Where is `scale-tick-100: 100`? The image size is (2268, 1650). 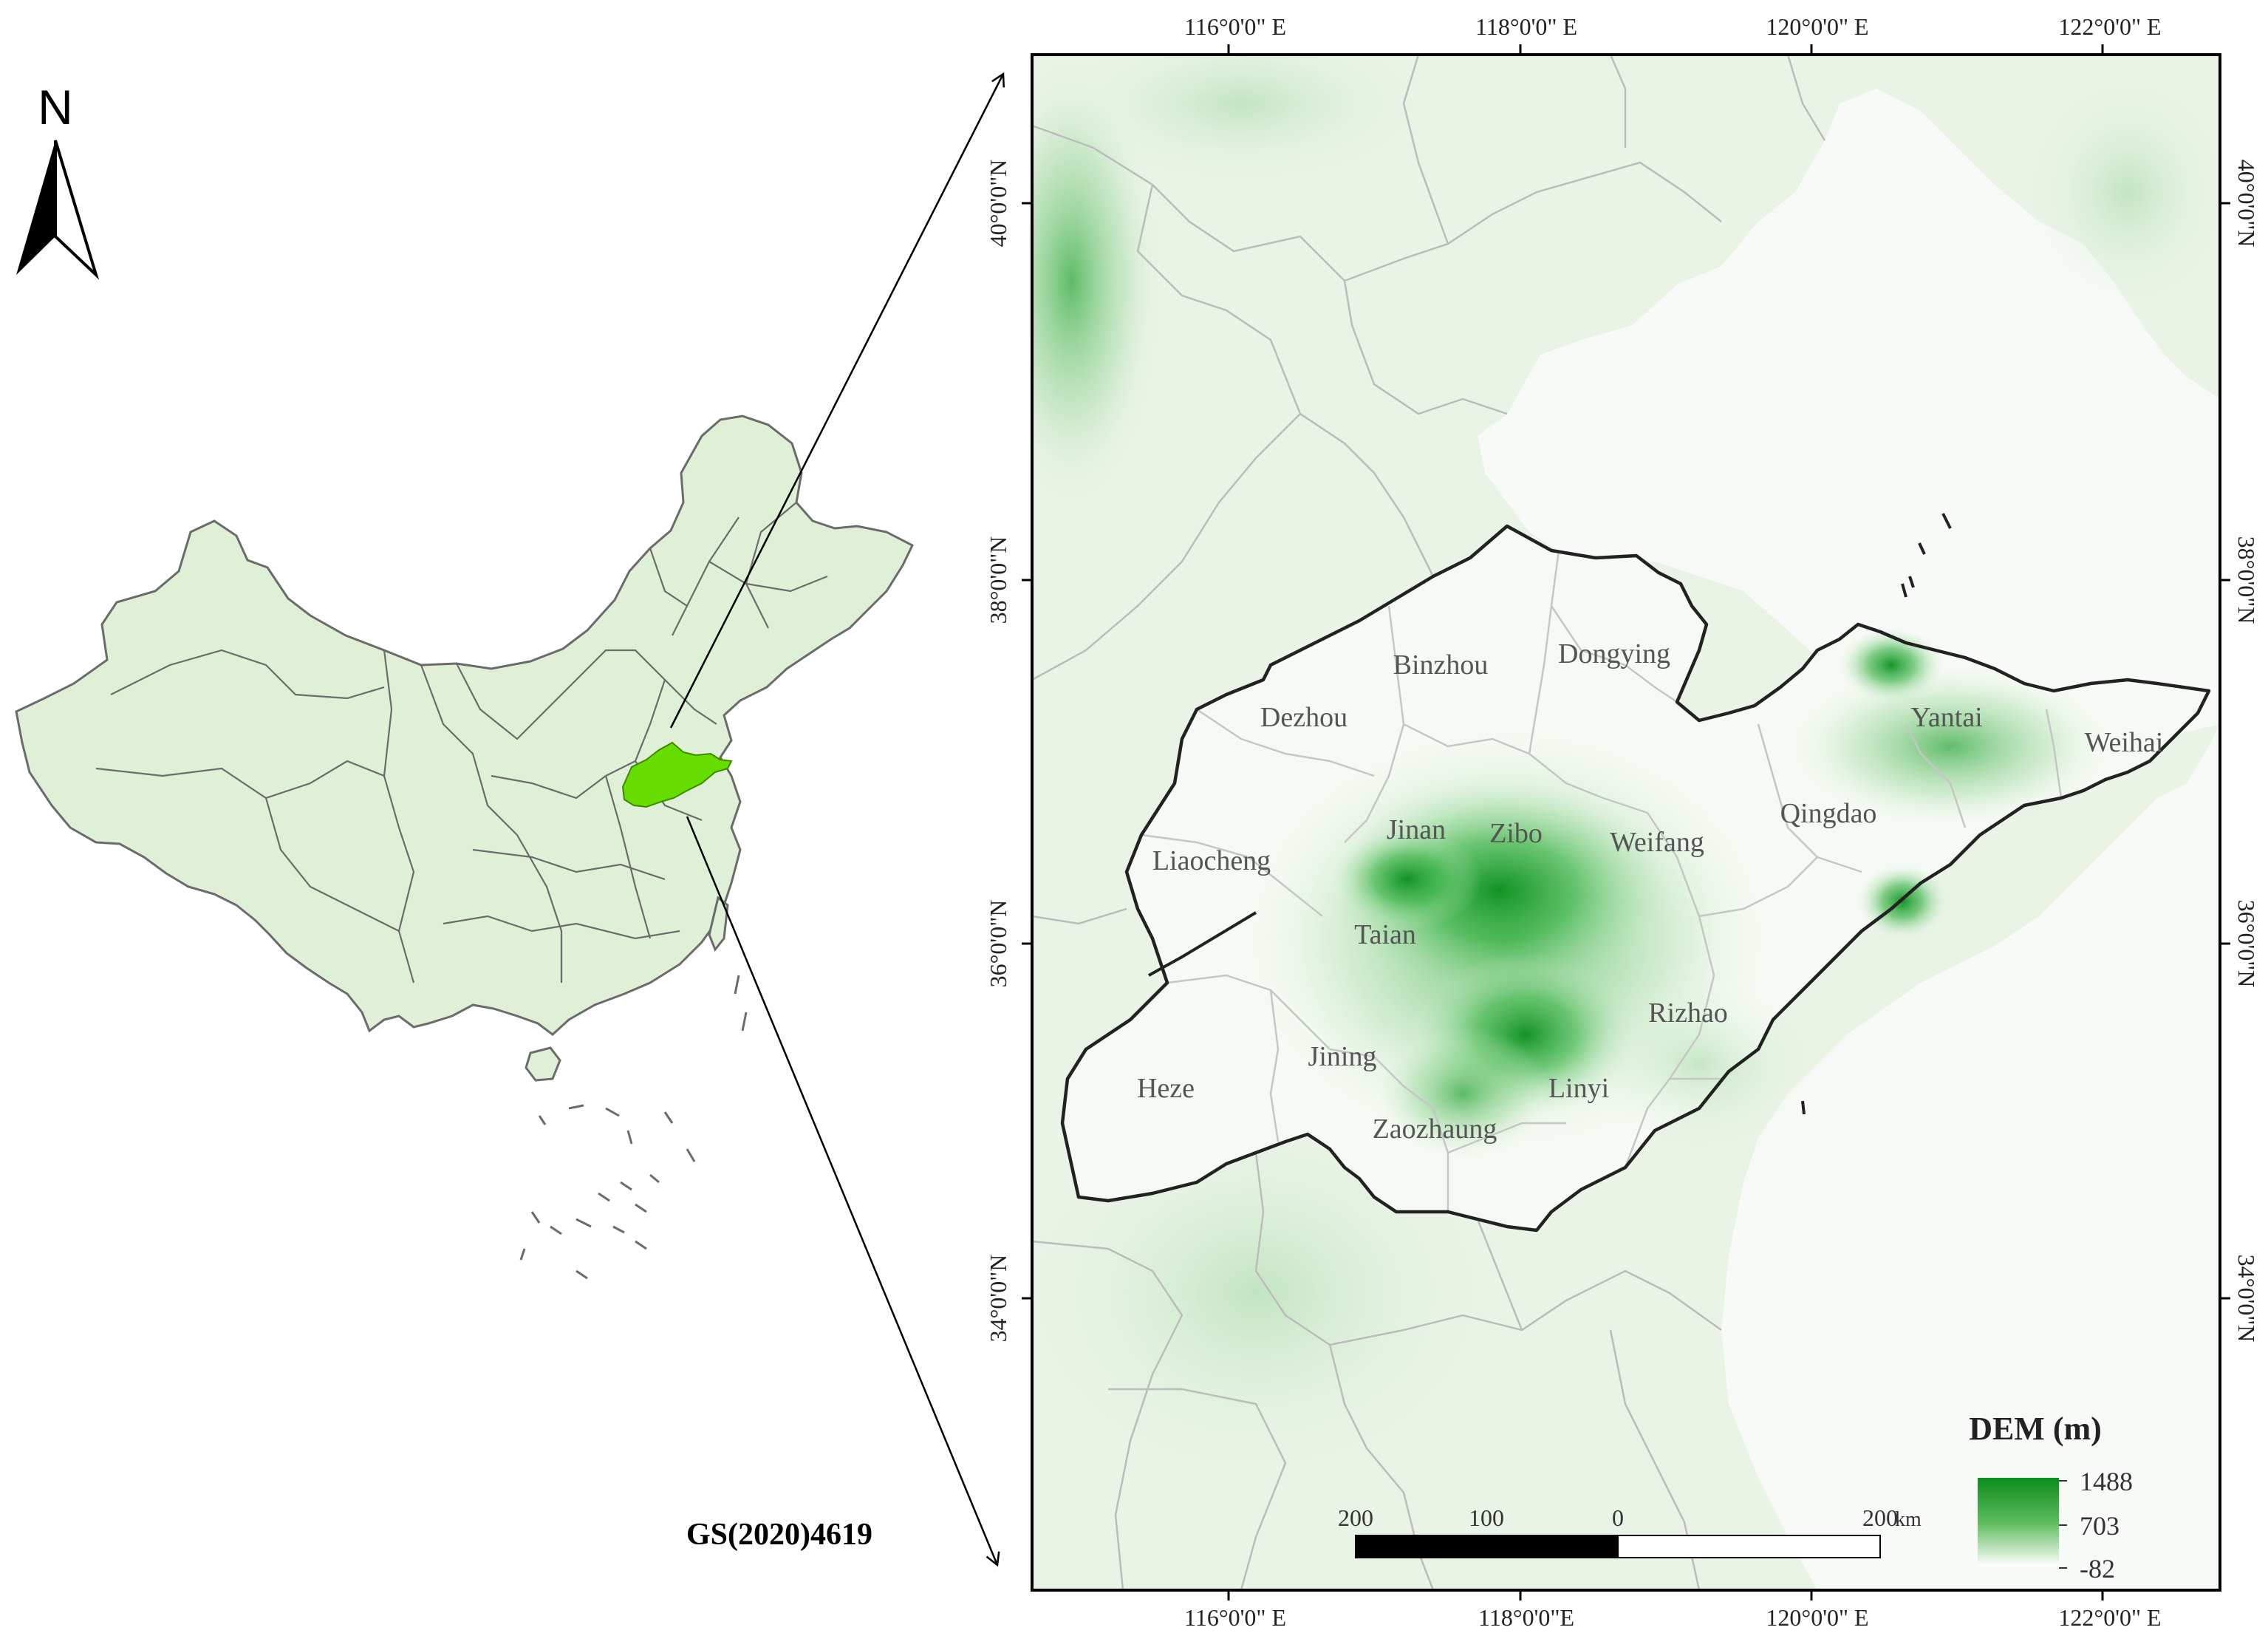 scale-tick-100: 100 is located at coordinates (1486, 1517).